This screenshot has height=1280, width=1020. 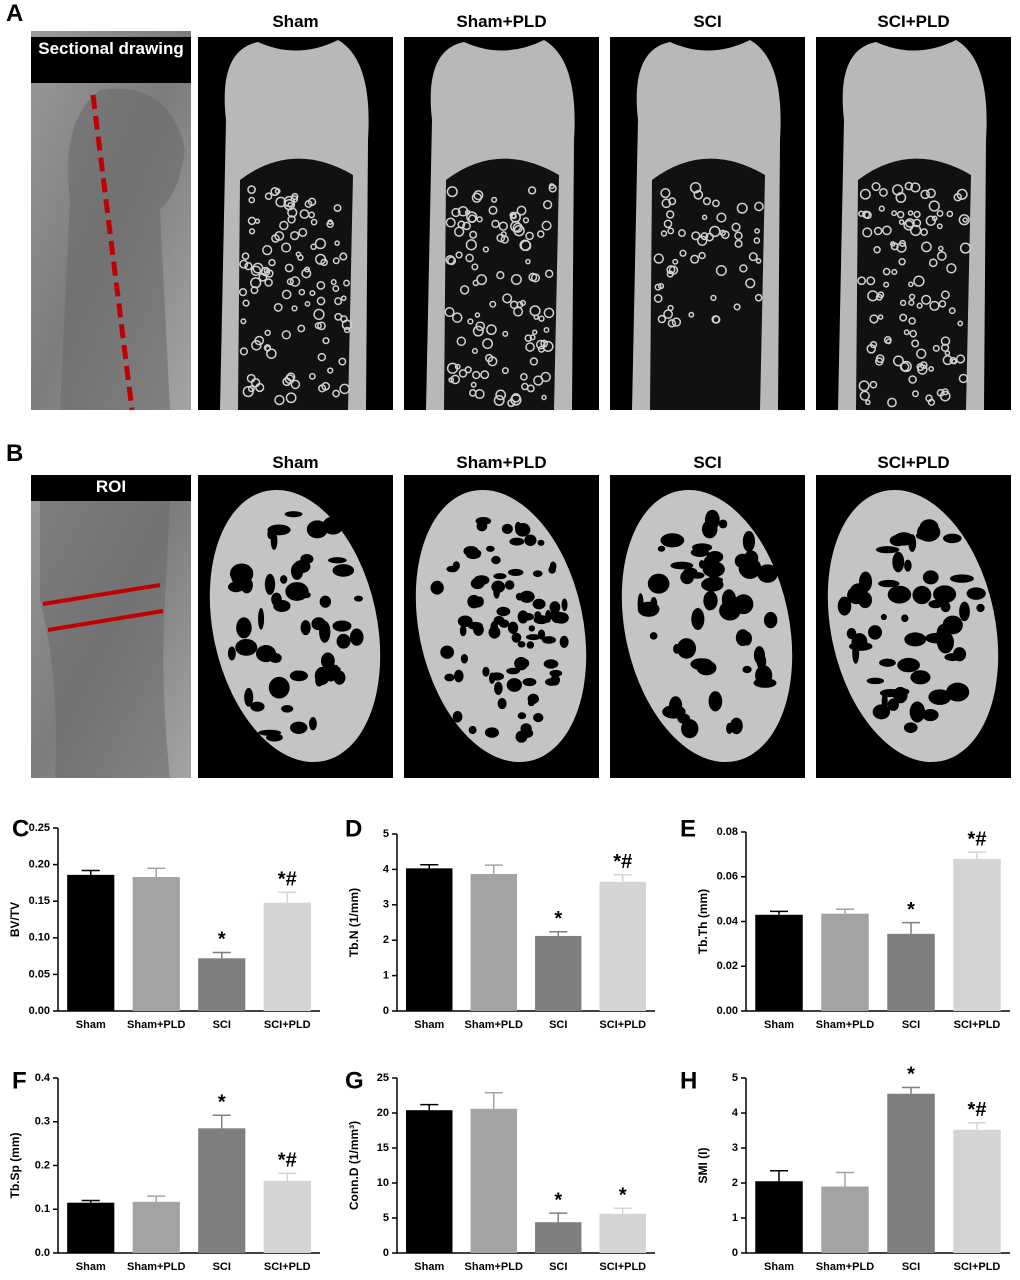 I want to click on group-title: SCI, so click(x=707, y=462).